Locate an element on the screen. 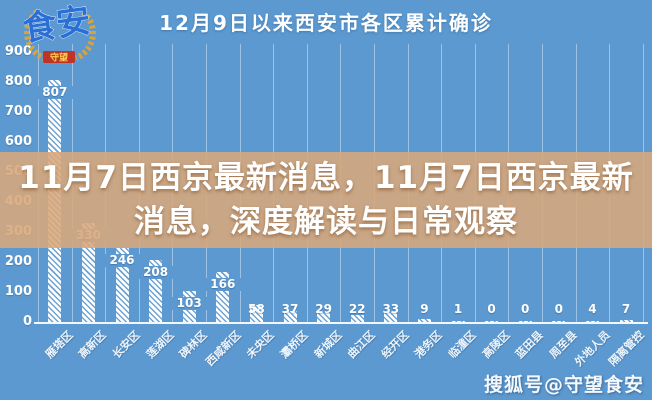  bar-value-label: 208 is located at coordinates (155, 272).